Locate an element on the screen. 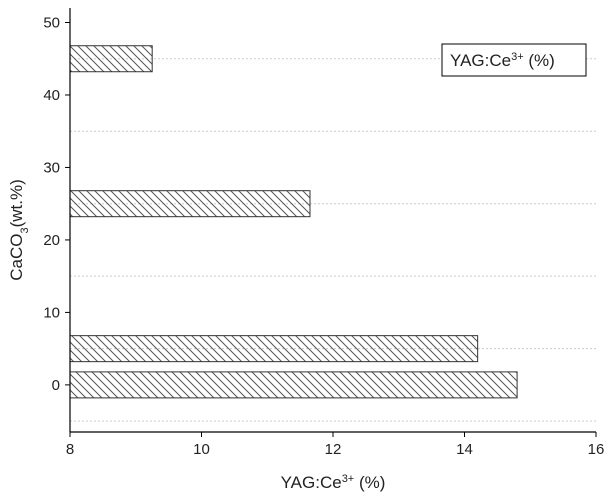 The width and height of the screenshot is (606, 498). x-tick-label: 8 is located at coordinates (70, 449).